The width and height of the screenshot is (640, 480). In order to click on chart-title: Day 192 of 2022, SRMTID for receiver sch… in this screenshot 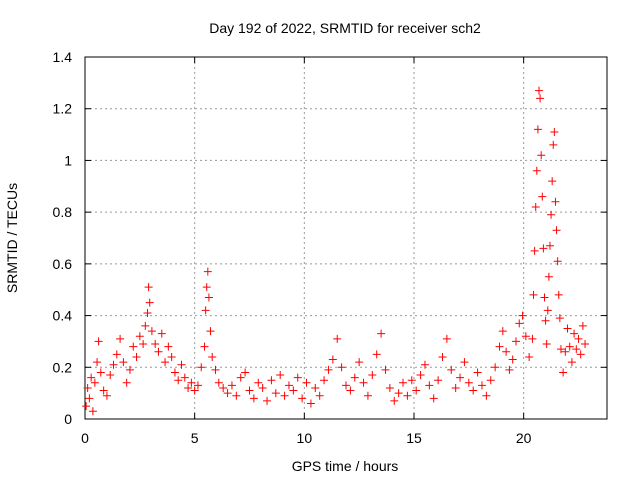, I will do `click(345, 28)`.